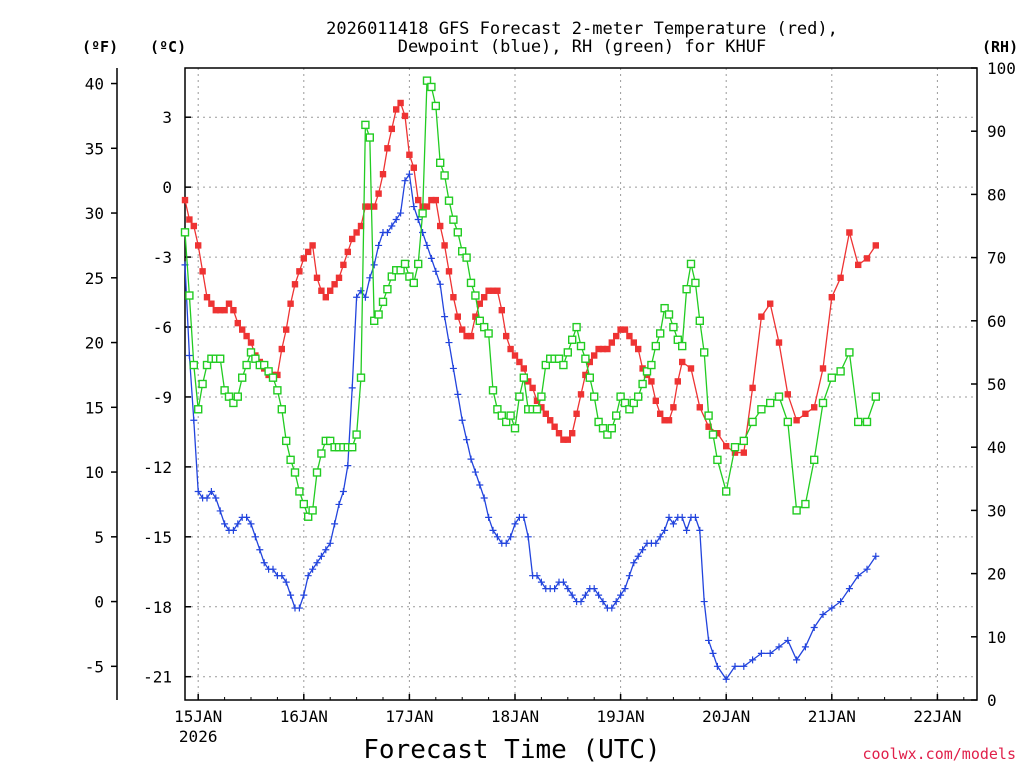 Image resolution: width=1024 pixels, height=768 pixels. Describe the element at coordinates (94, 407) in the screenshot. I see `fahrenheit-tick-label: 15` at that location.